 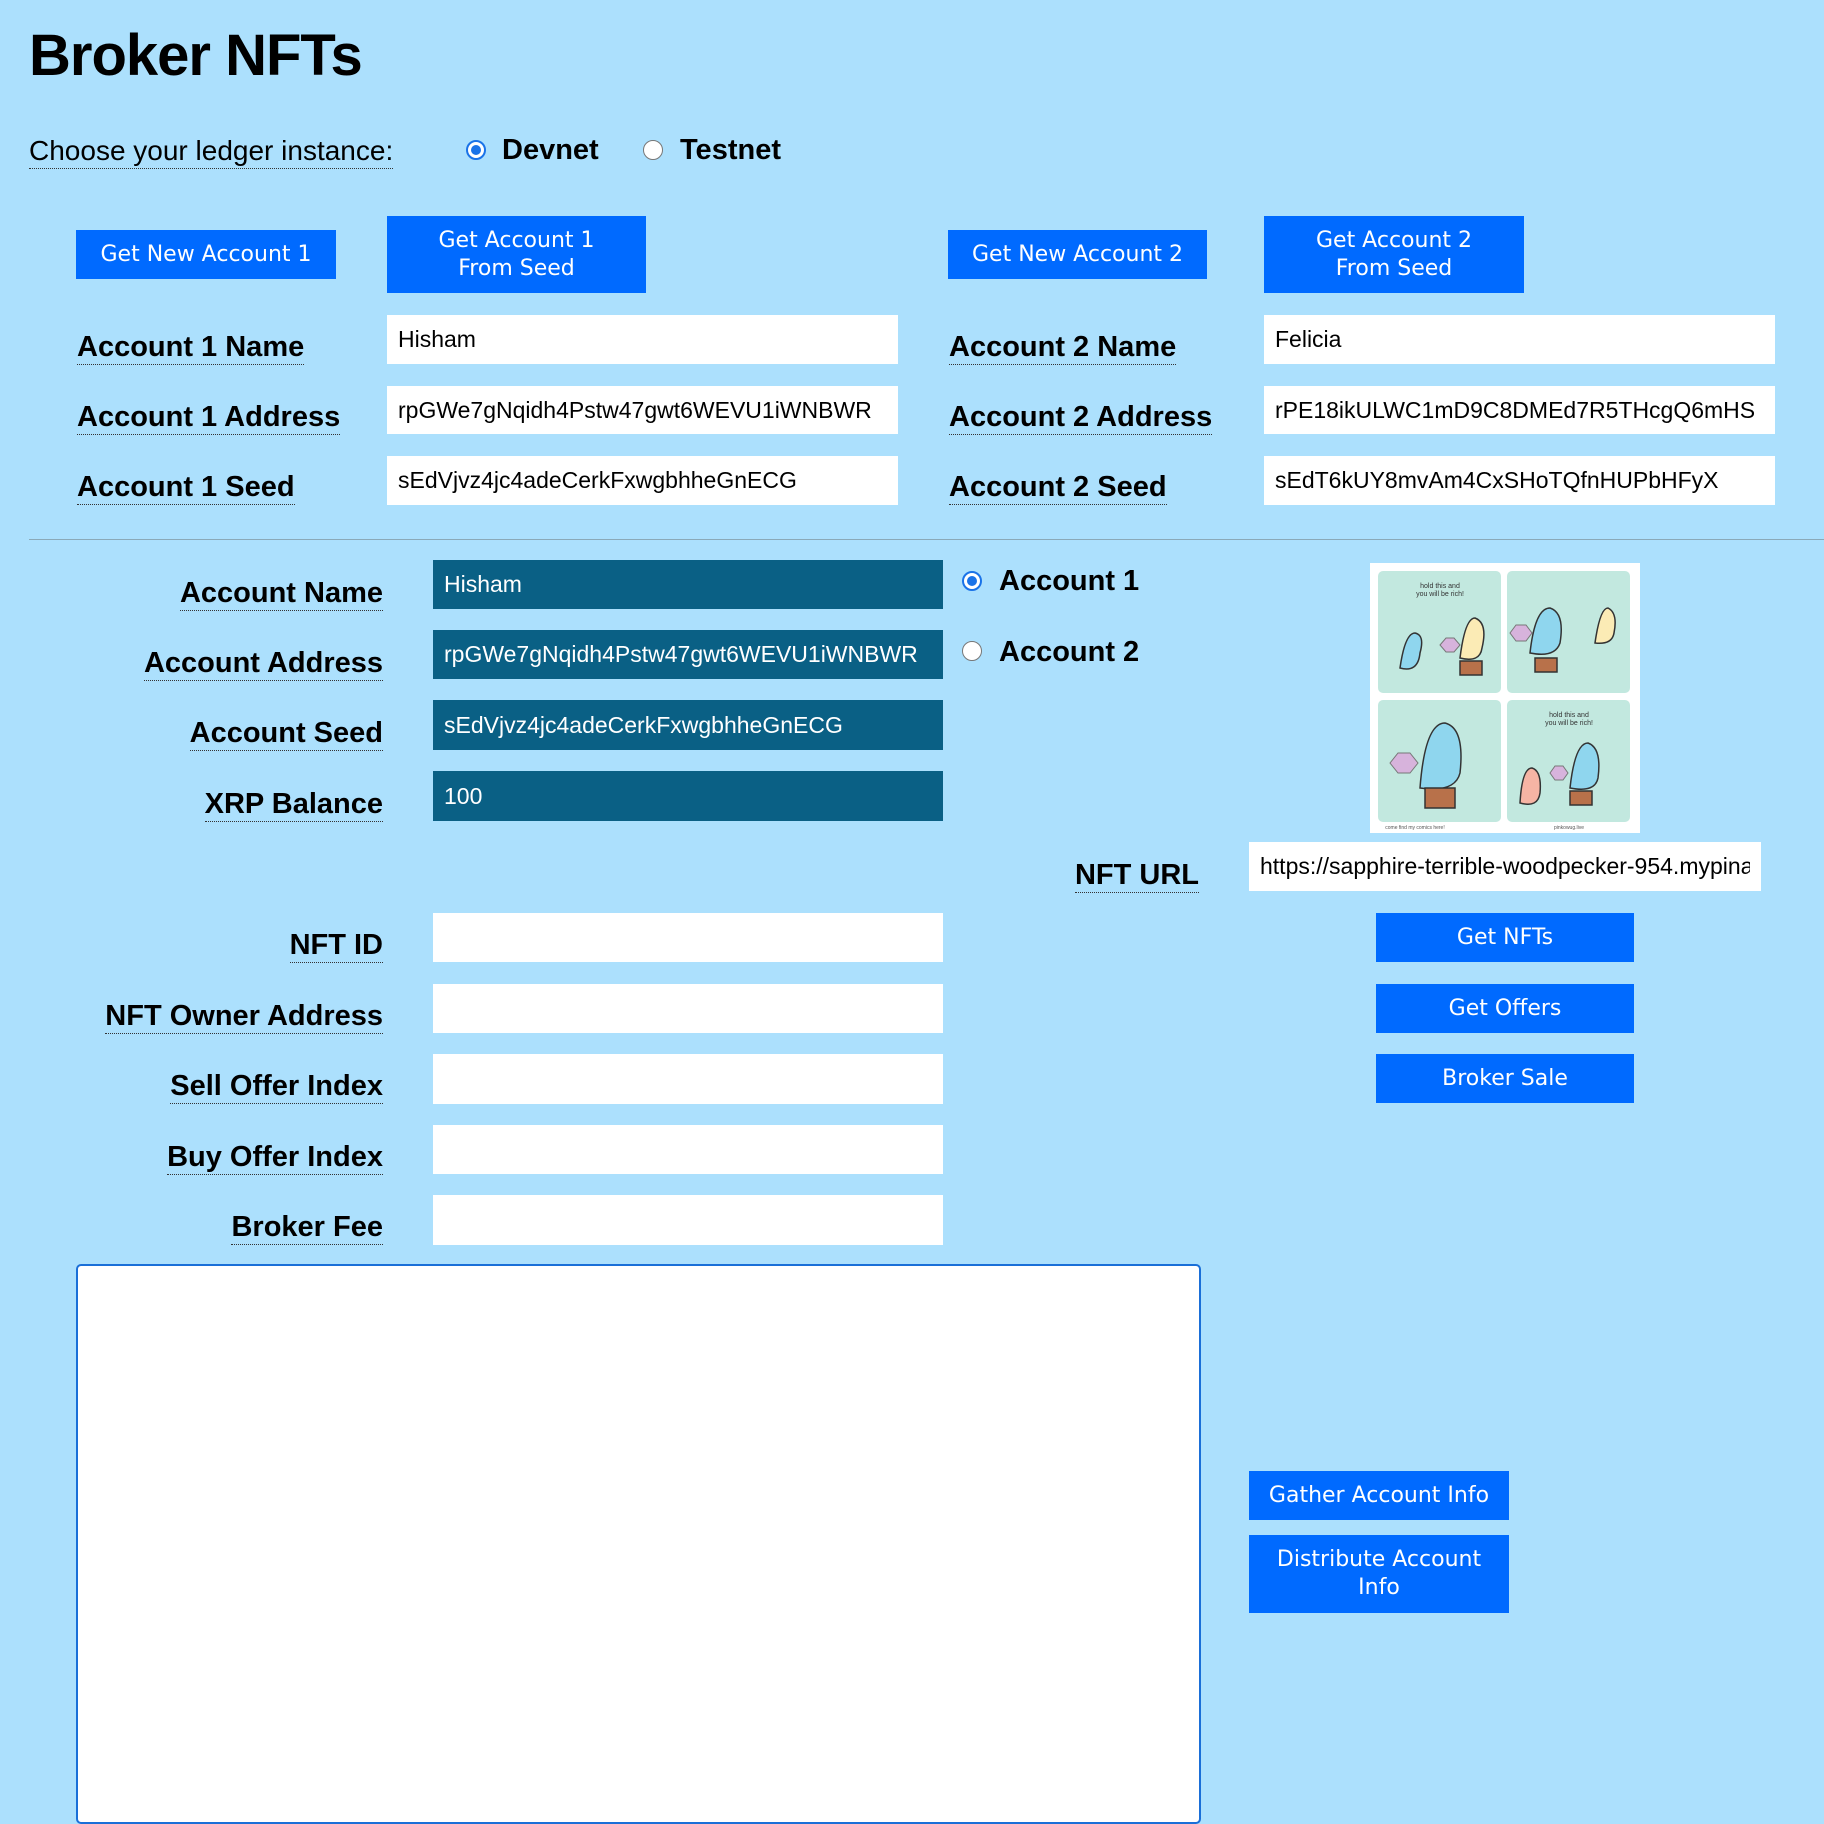 I want to click on account-name-label: Account Name, so click(x=281, y=594).